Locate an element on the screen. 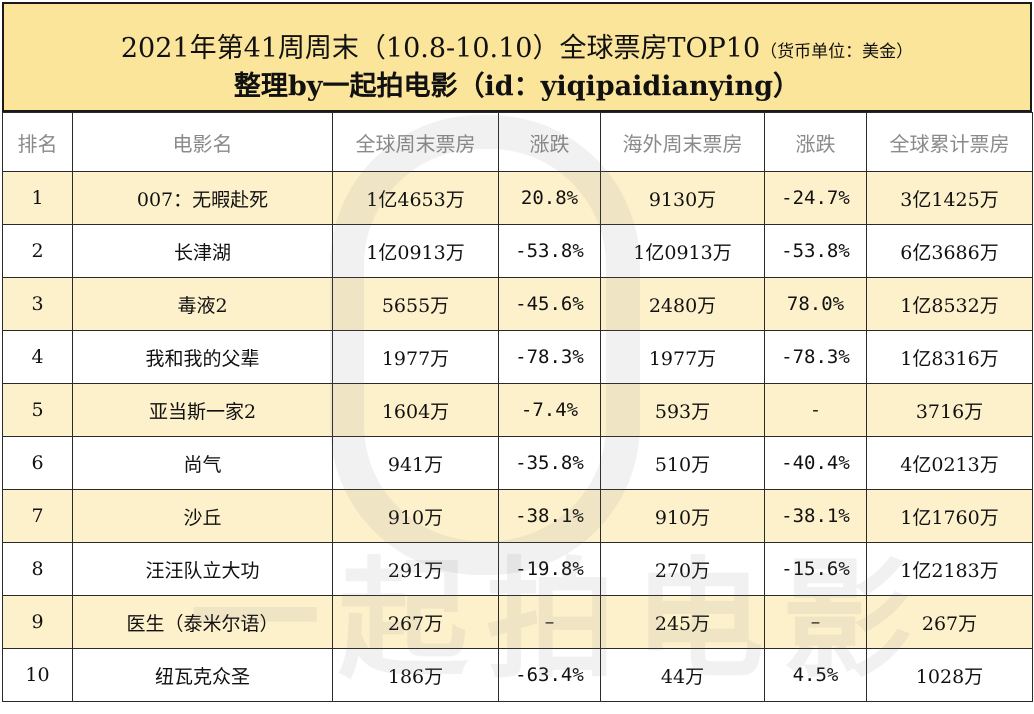 This screenshot has height=714, width=1034. title-cell: 汪汪队立大功 is located at coordinates (202, 569).